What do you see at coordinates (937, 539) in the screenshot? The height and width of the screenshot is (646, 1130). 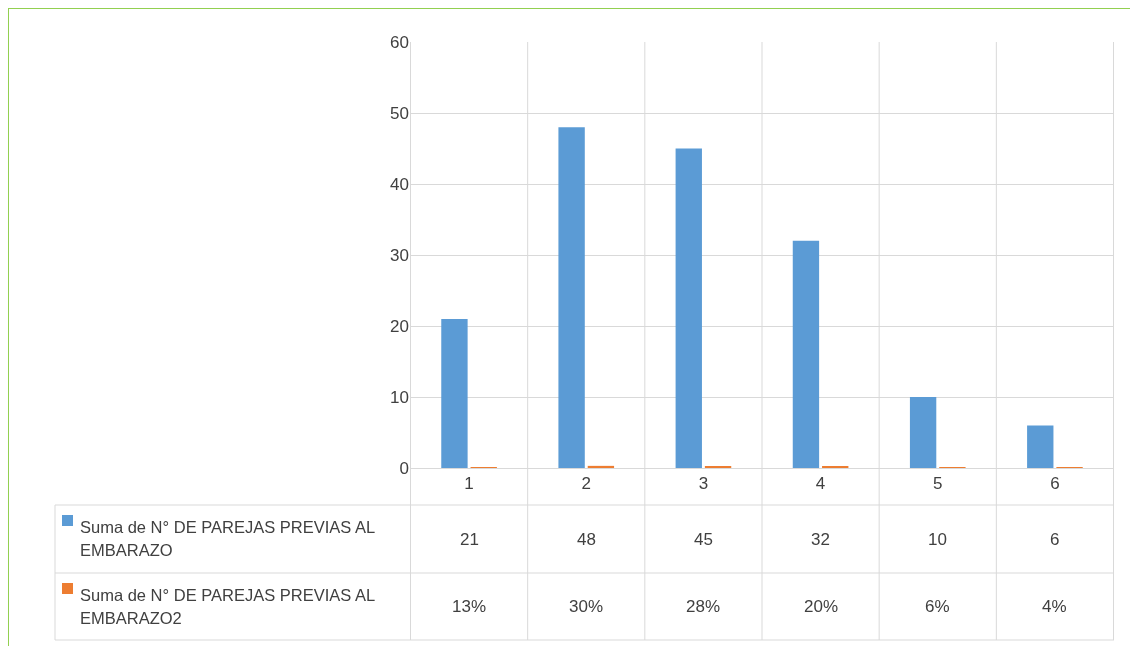 I see `data-label: 10` at bounding box center [937, 539].